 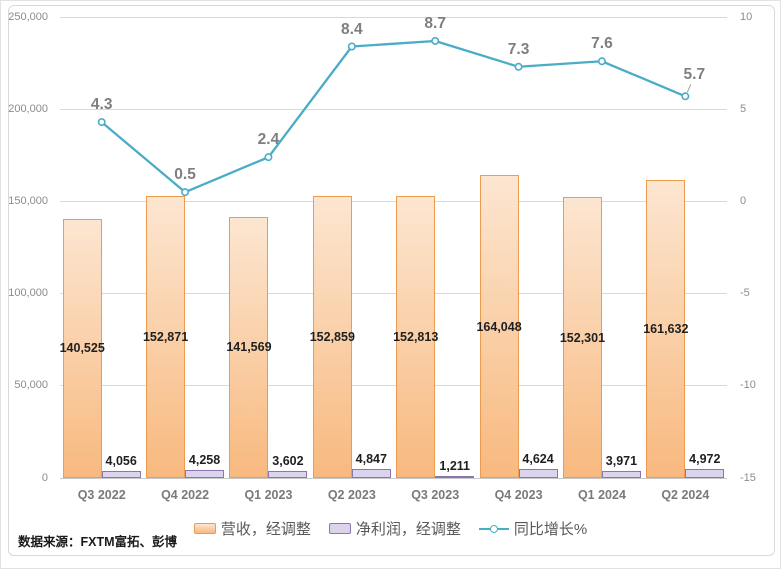 I want to click on growth-value-label: 8.7, so click(x=435, y=23).